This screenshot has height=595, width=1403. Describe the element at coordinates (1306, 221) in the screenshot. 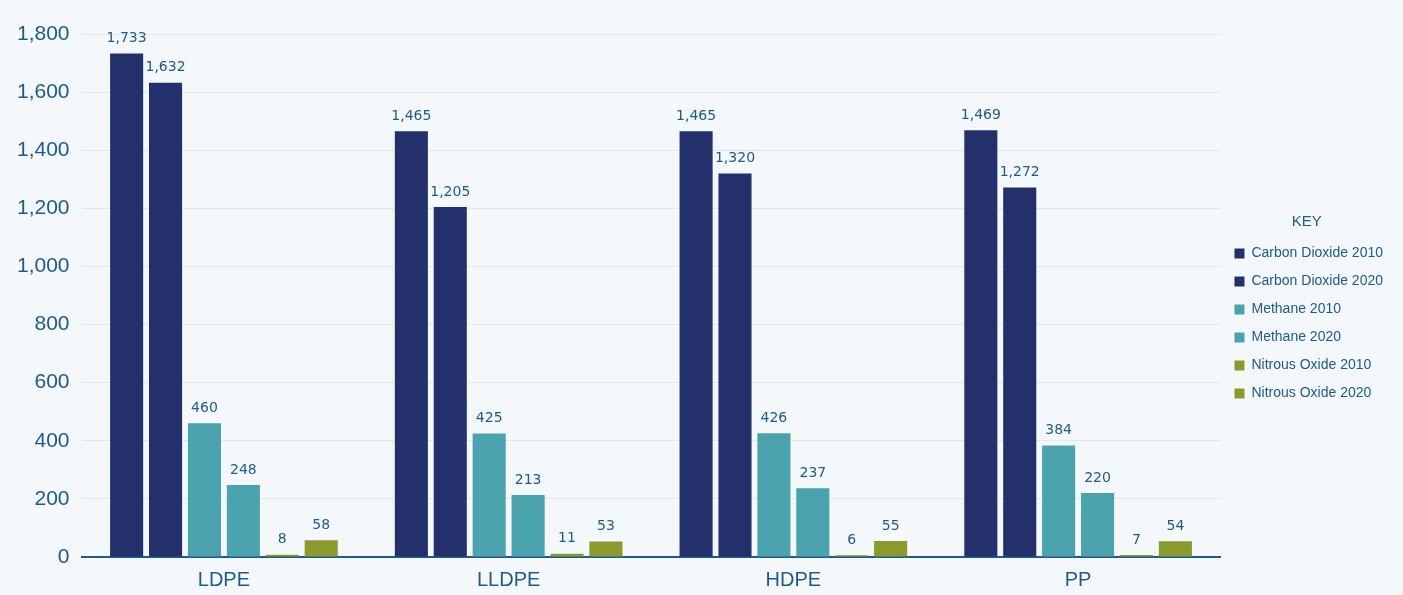

I see `legend-title: KEY` at that location.